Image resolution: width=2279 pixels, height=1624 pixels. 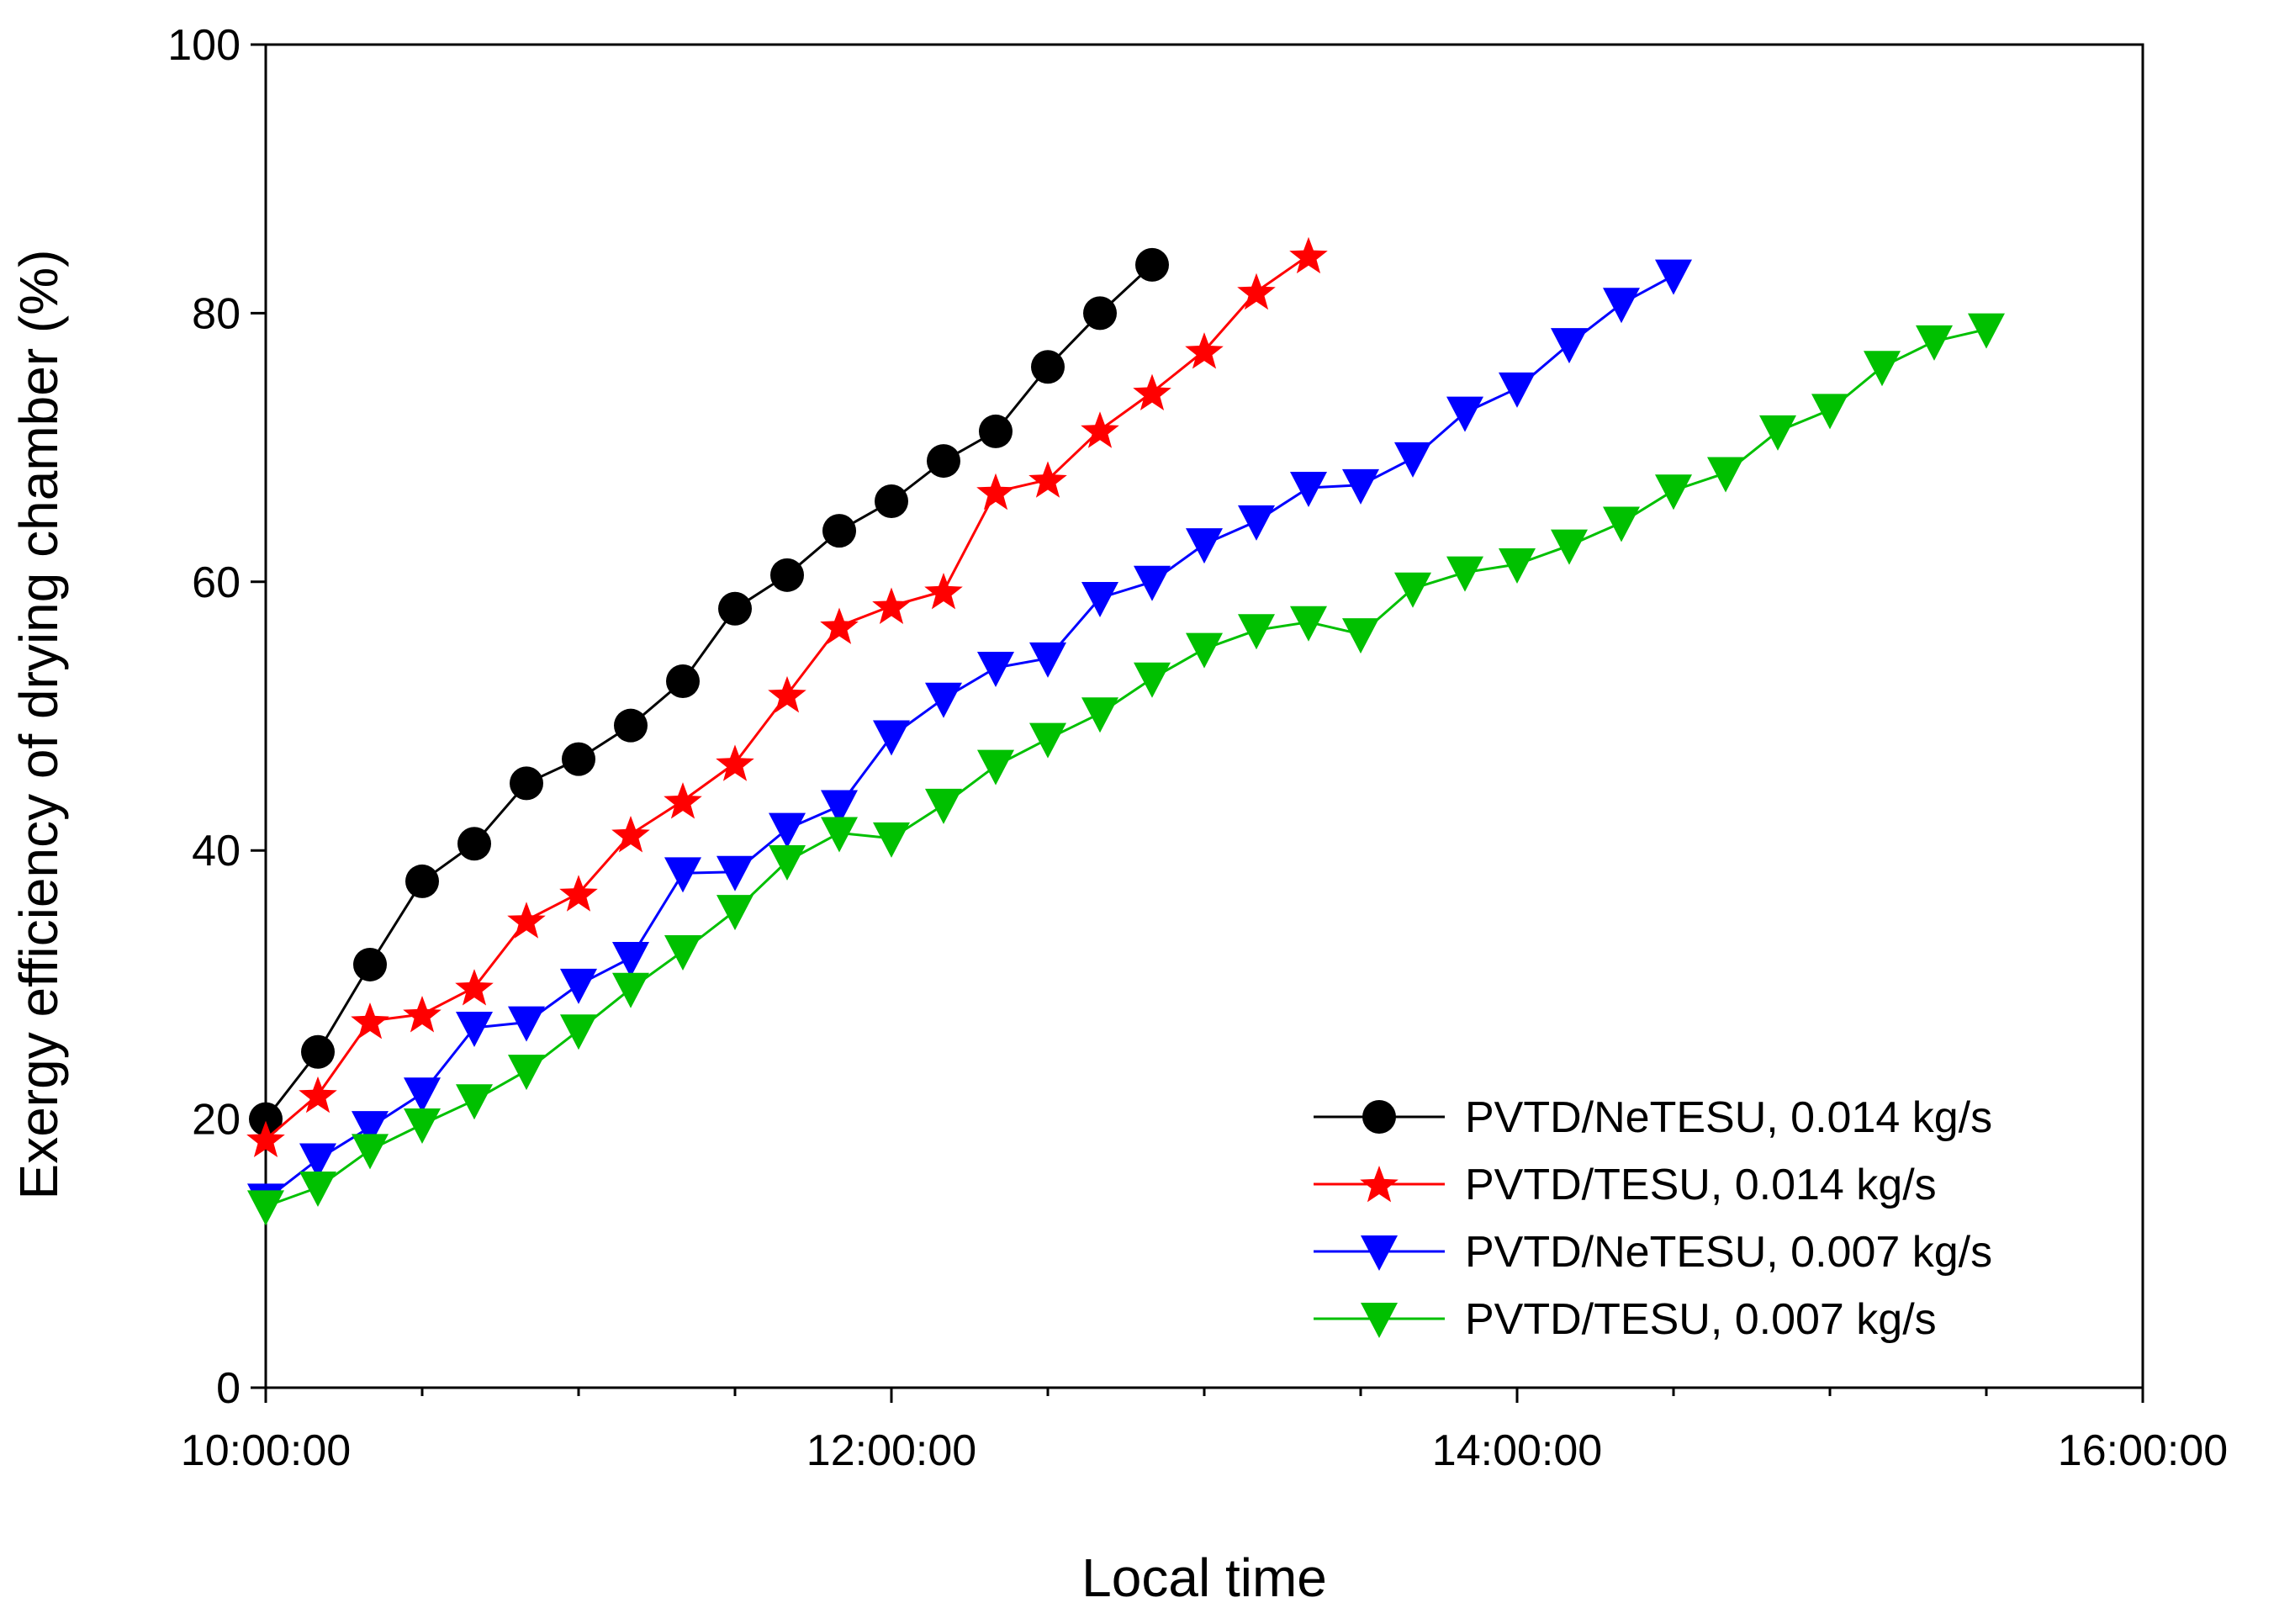 I want to click on y-tick-label: 40, so click(x=216, y=851).